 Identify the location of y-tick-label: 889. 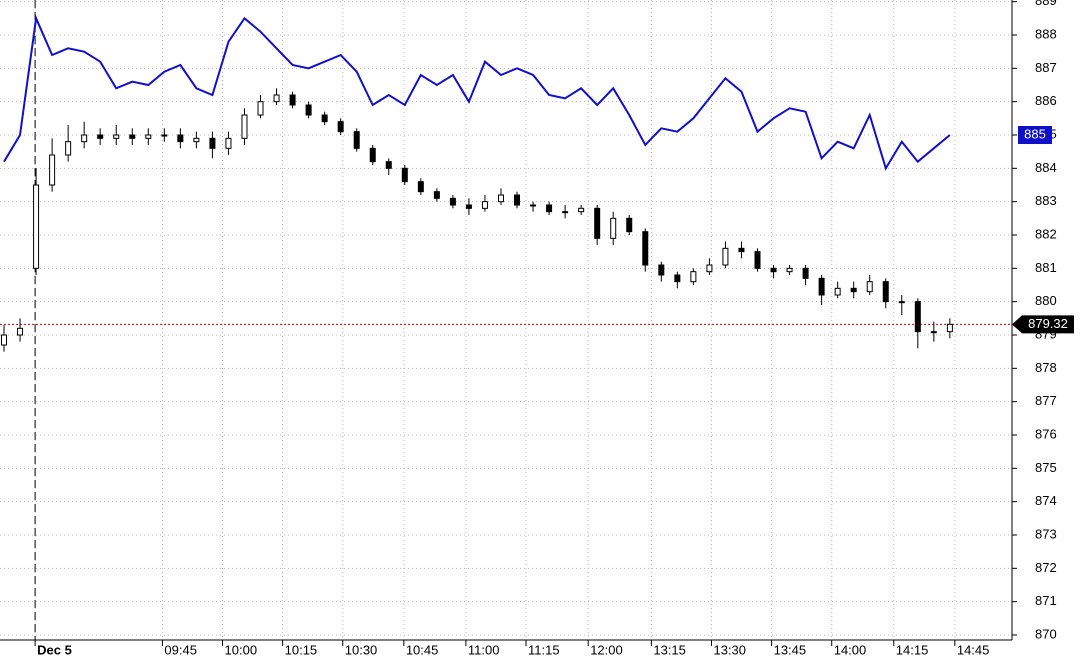
(1046, 4).